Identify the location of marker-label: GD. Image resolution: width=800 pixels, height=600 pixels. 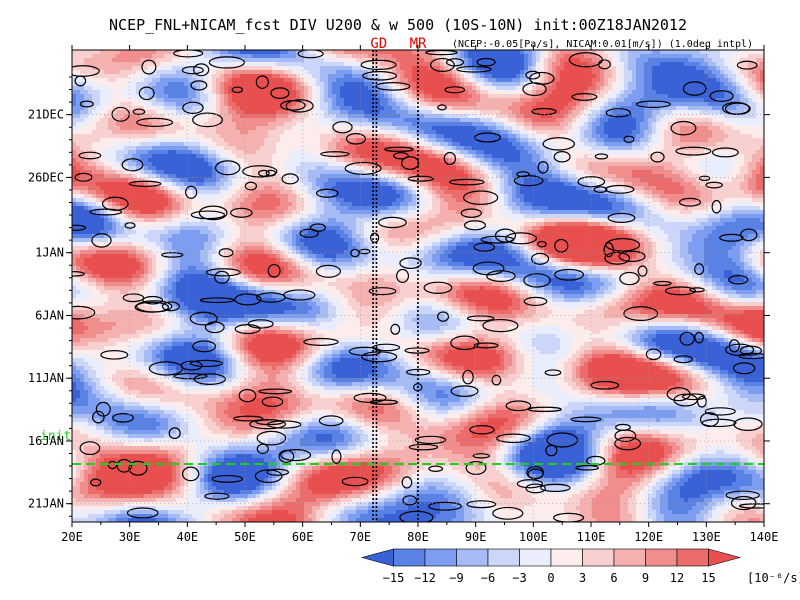
(378, 44).